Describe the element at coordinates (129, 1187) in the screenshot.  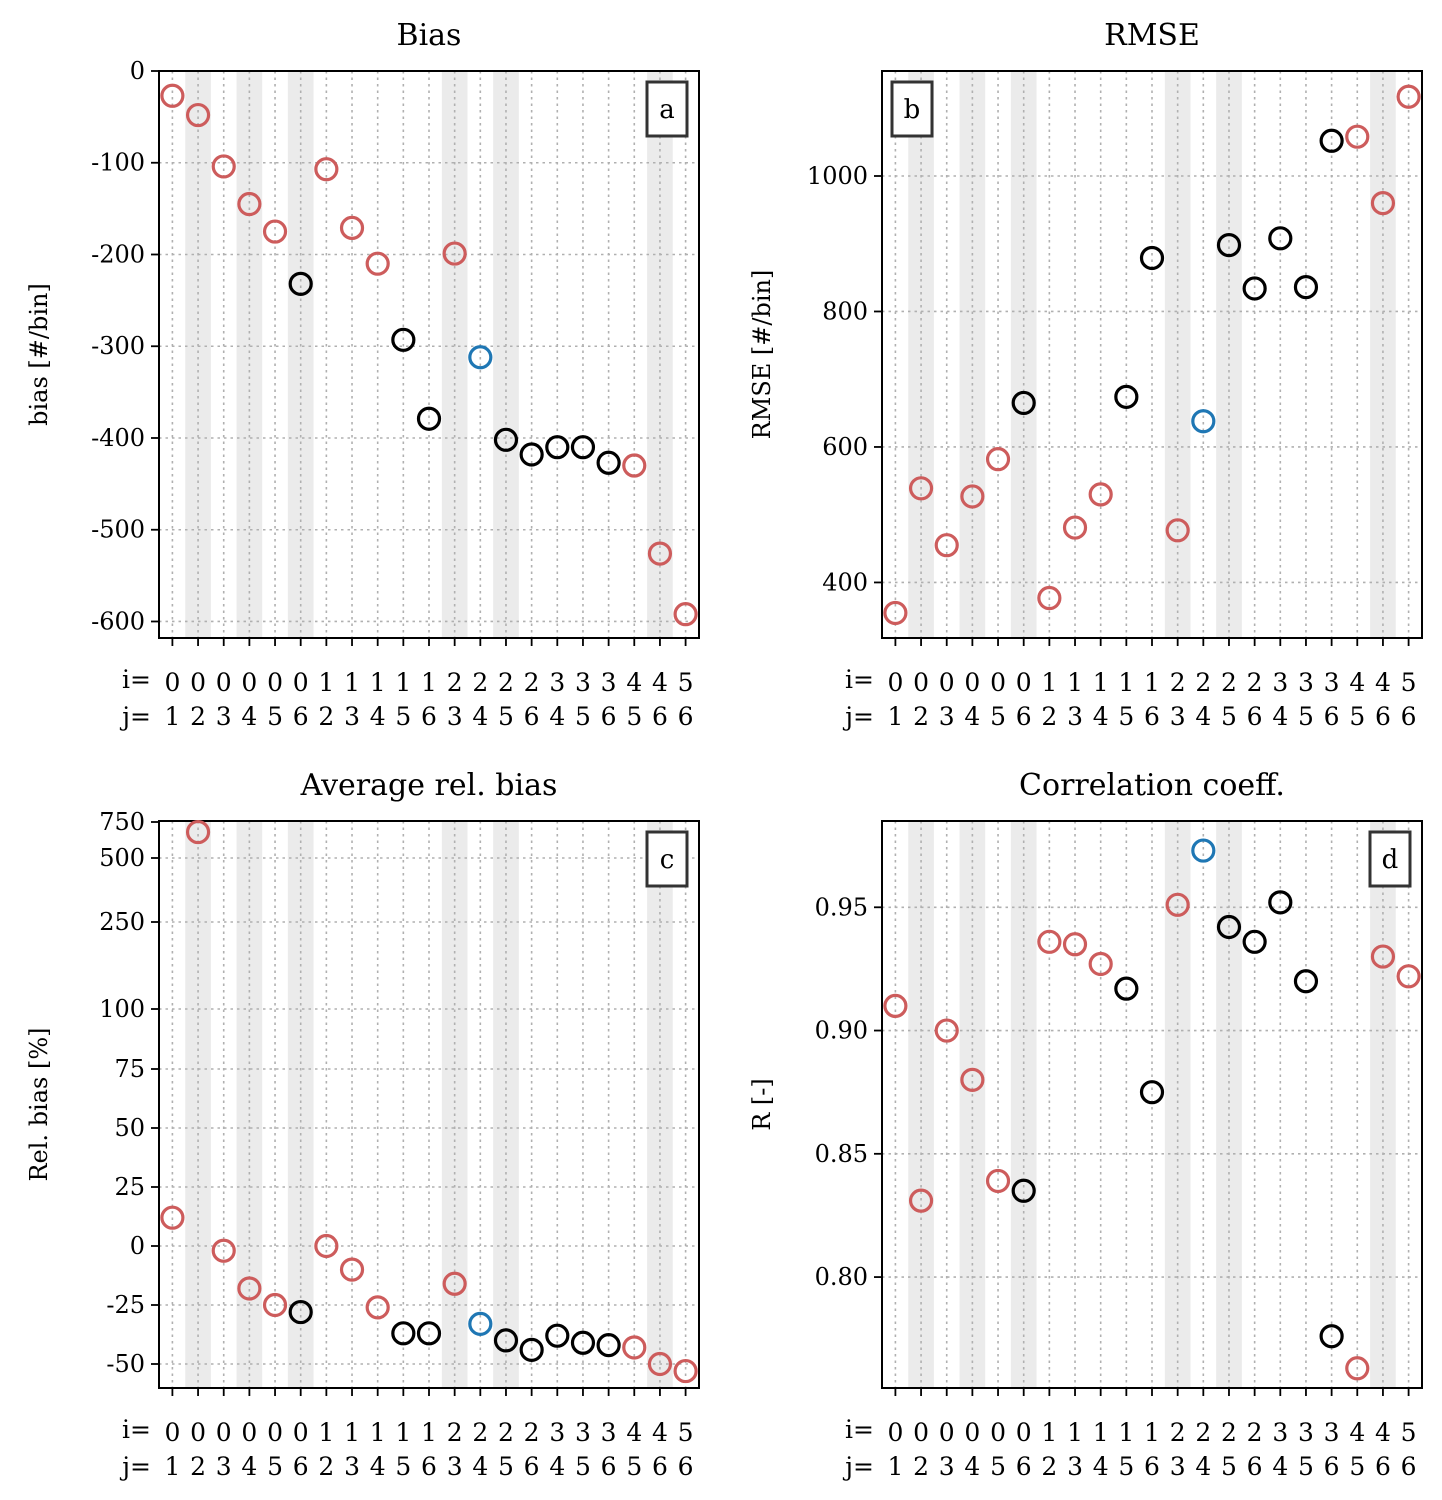
I see `y-tick-label: 25` at that location.